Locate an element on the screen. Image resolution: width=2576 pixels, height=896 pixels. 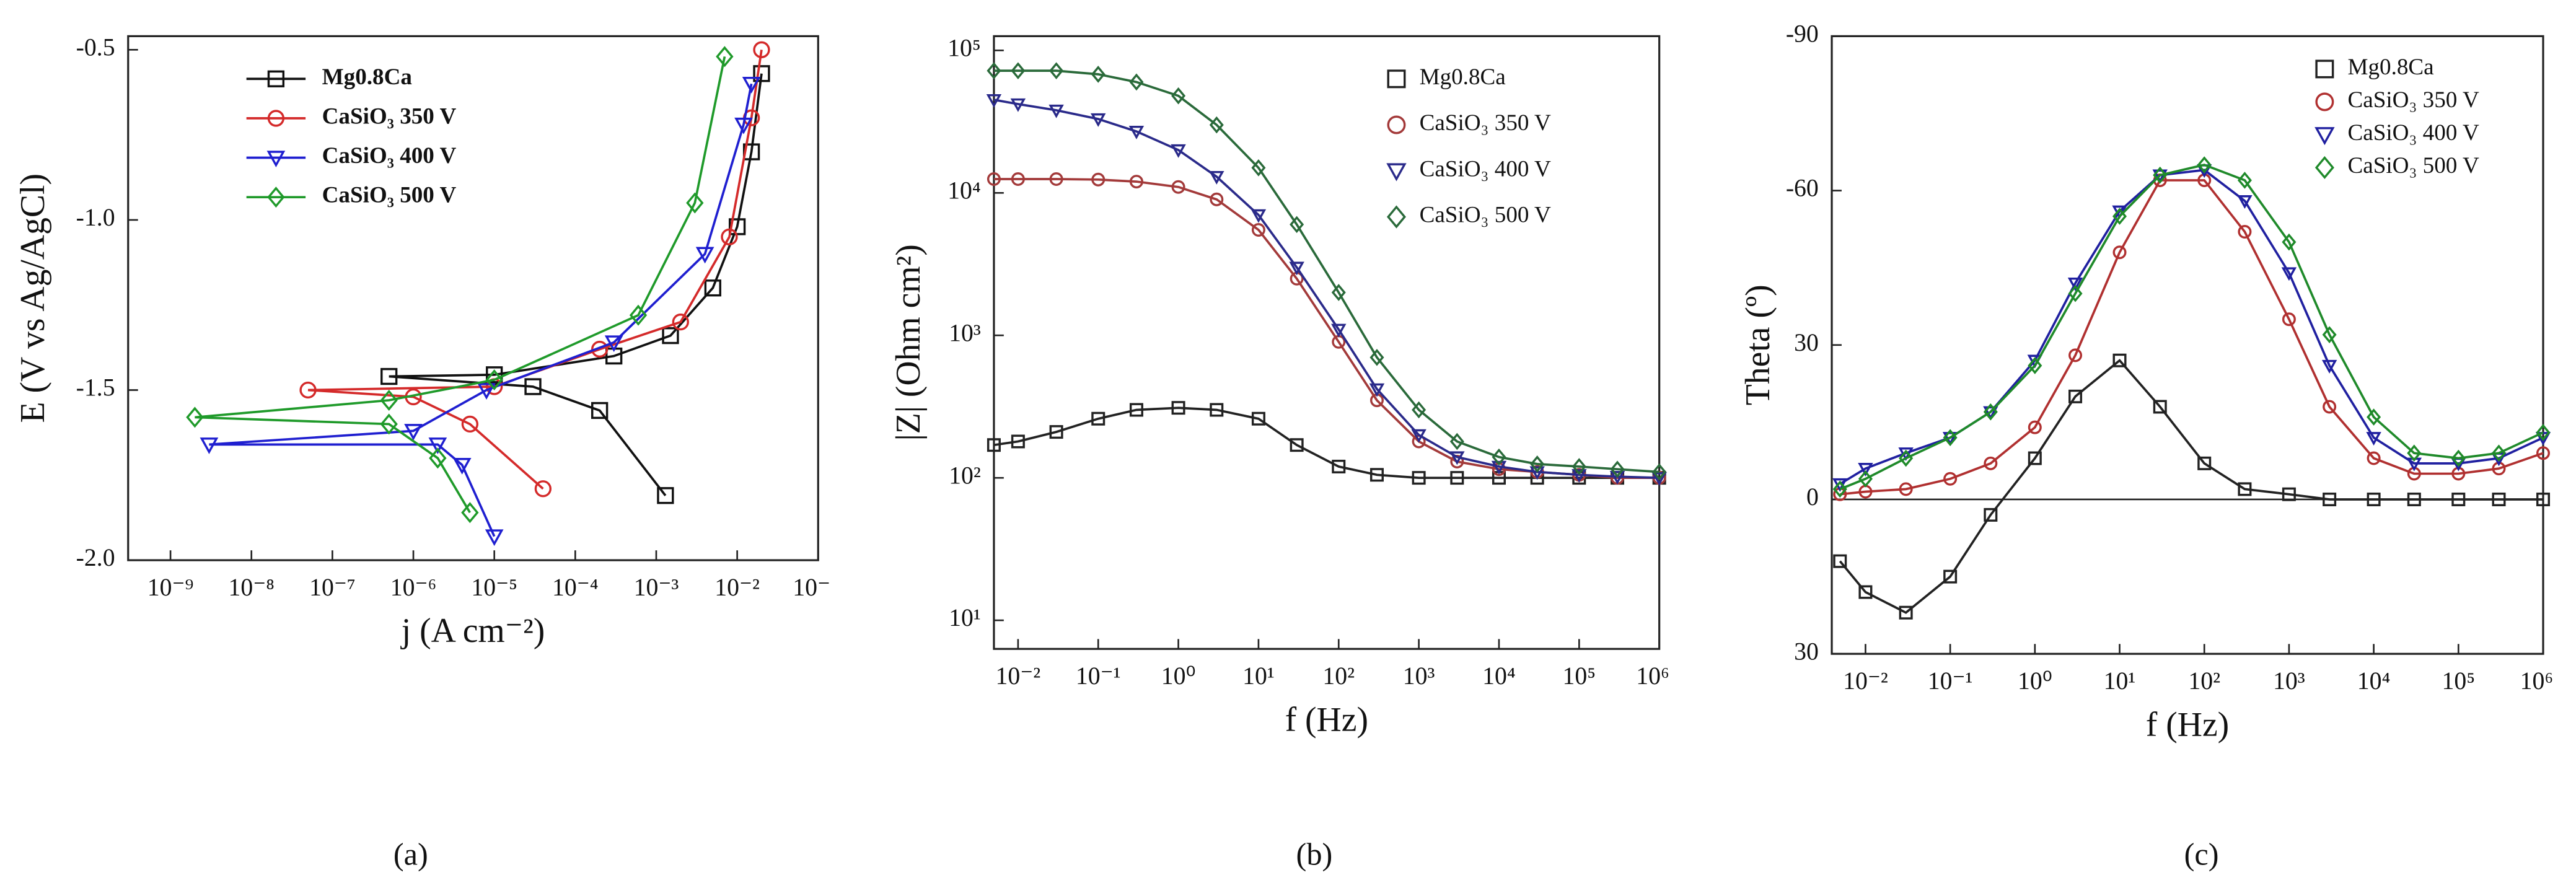
x-tick-label: 10³ is located at coordinates (1419, 676).